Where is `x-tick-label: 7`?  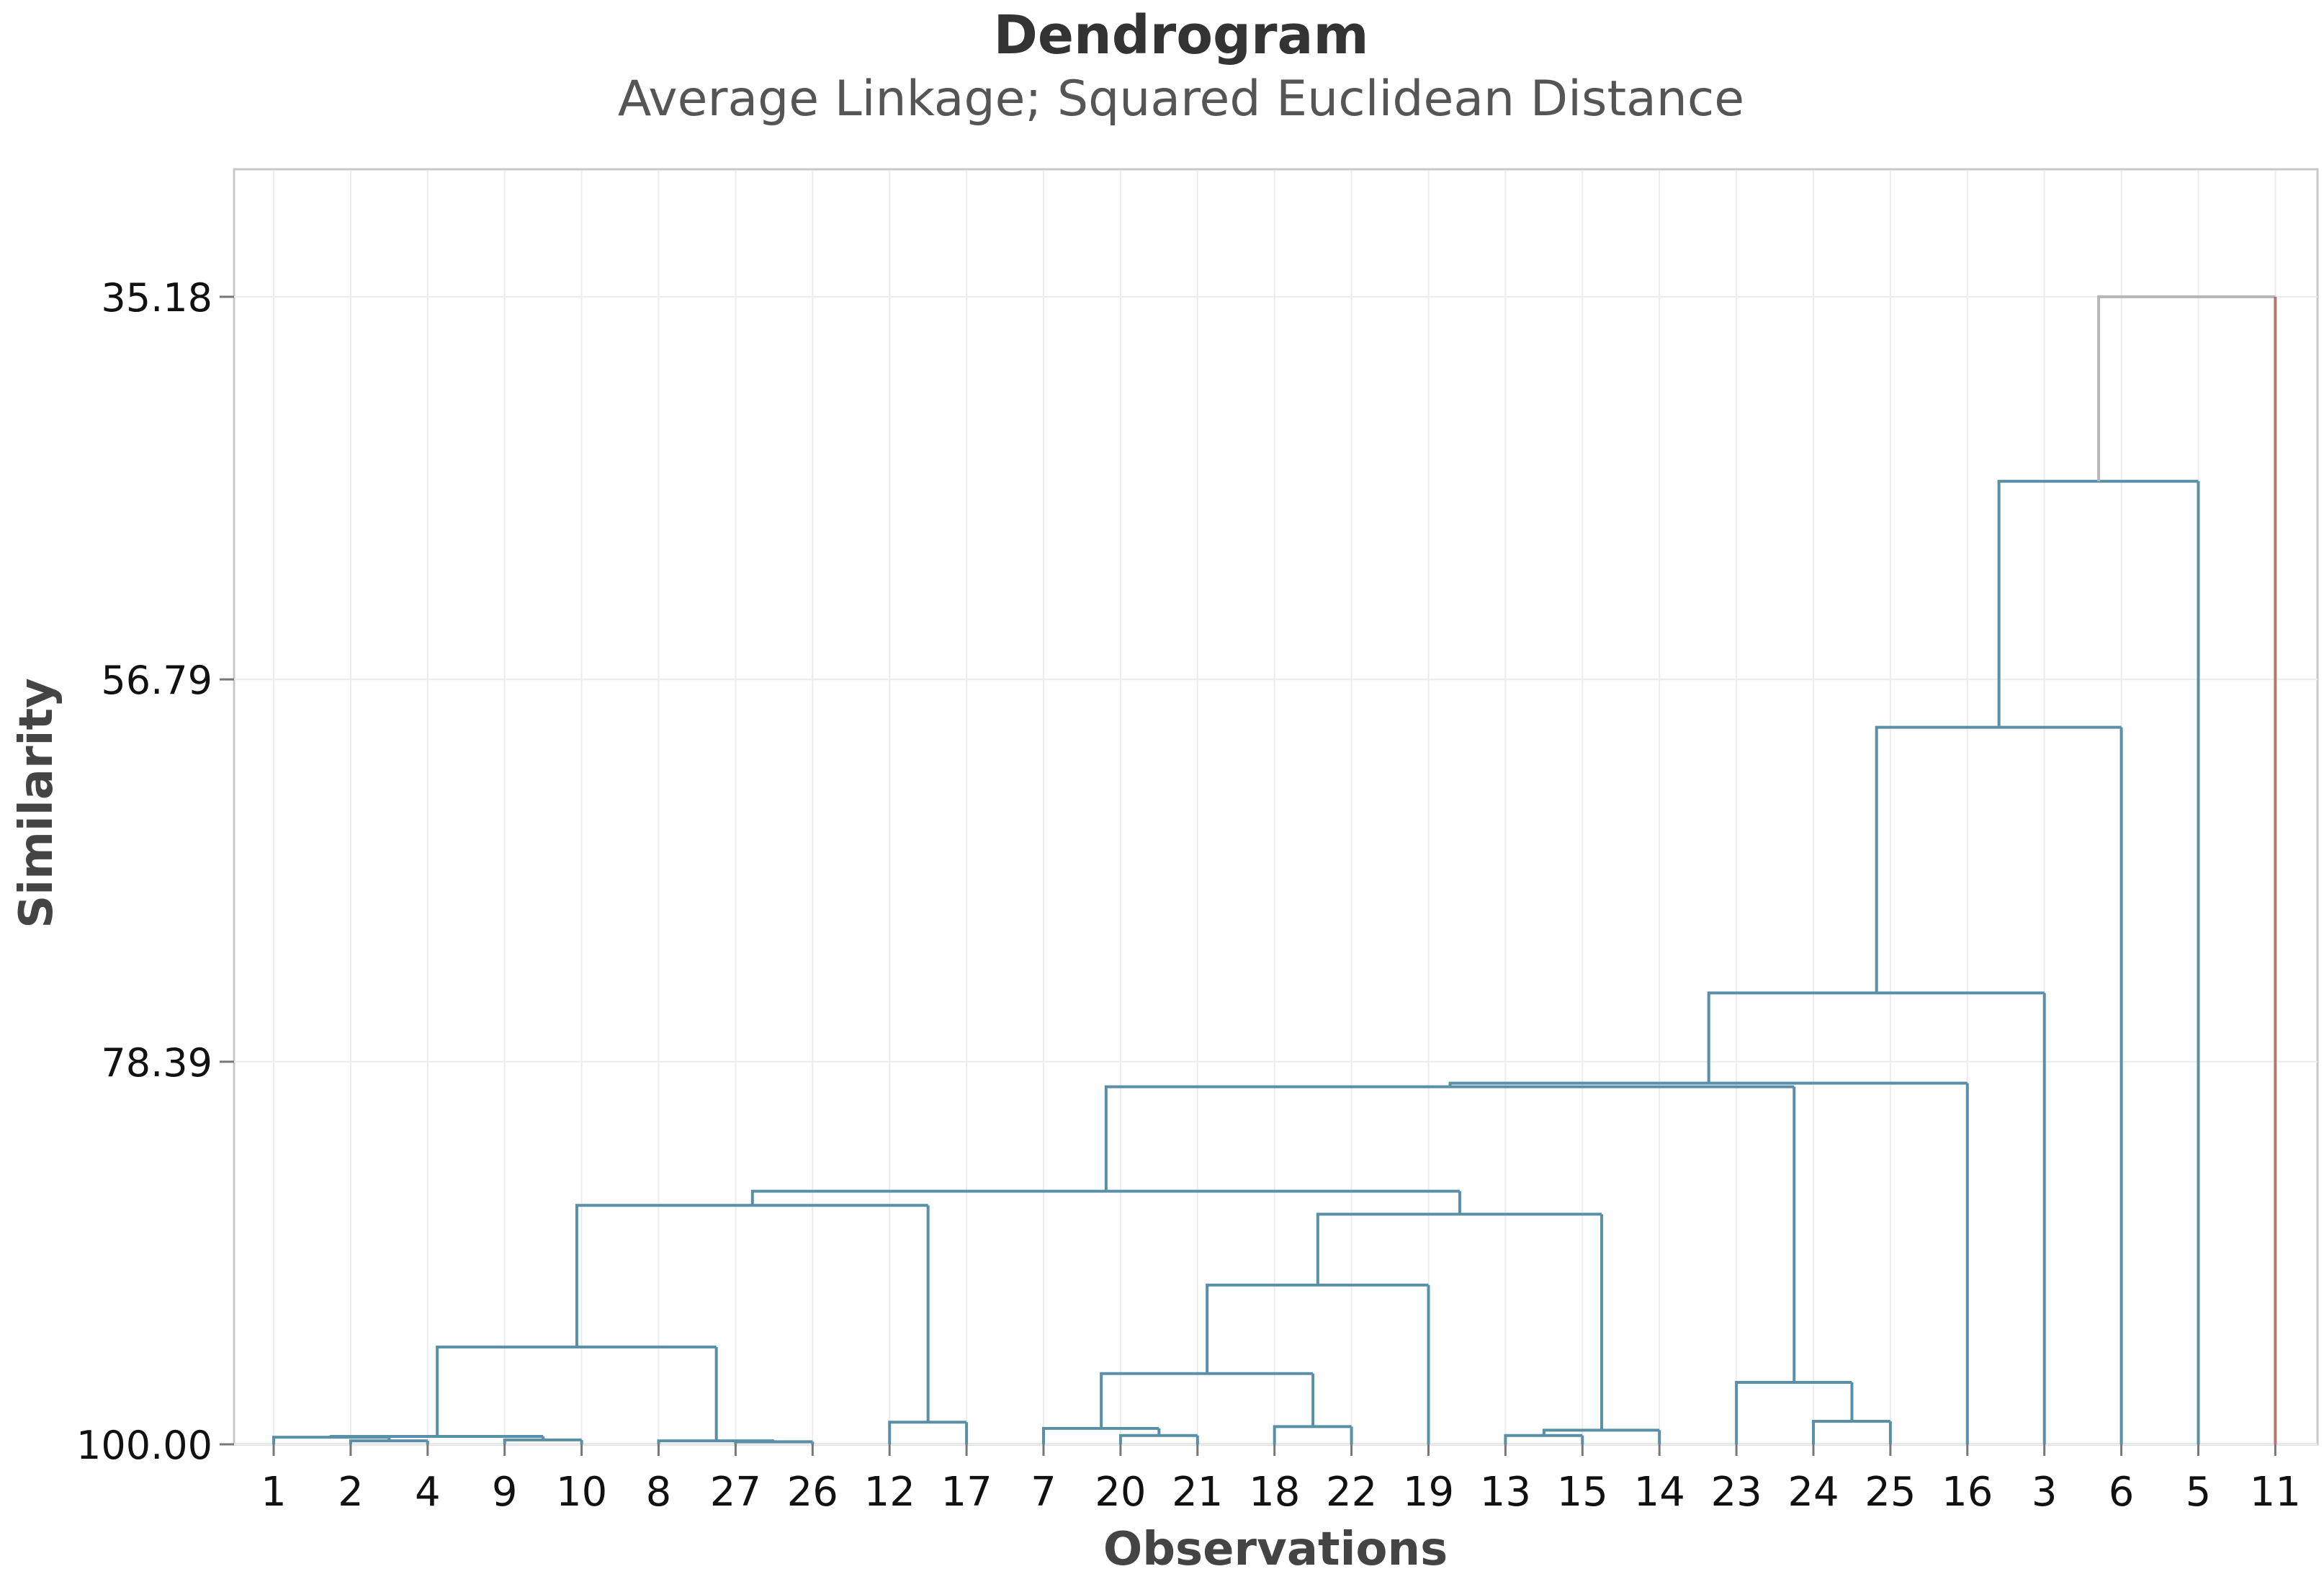
x-tick-label: 7 is located at coordinates (1043, 1492).